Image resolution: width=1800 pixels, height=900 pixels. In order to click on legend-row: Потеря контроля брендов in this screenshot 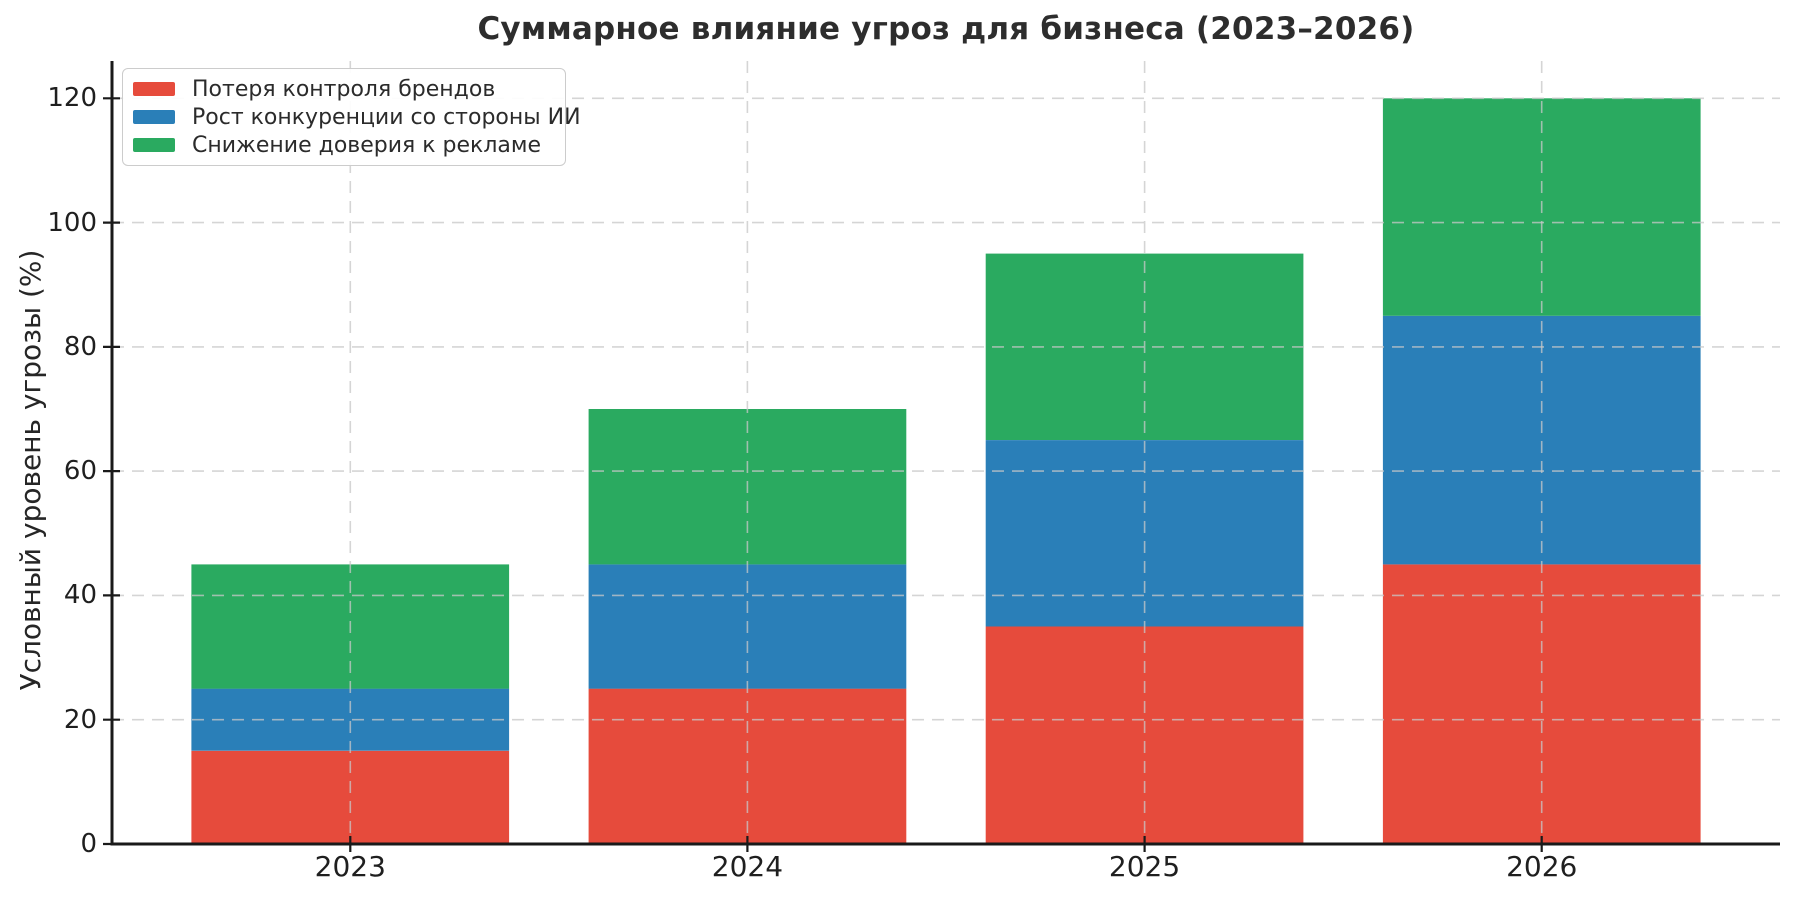, I will do `click(344, 89)`.